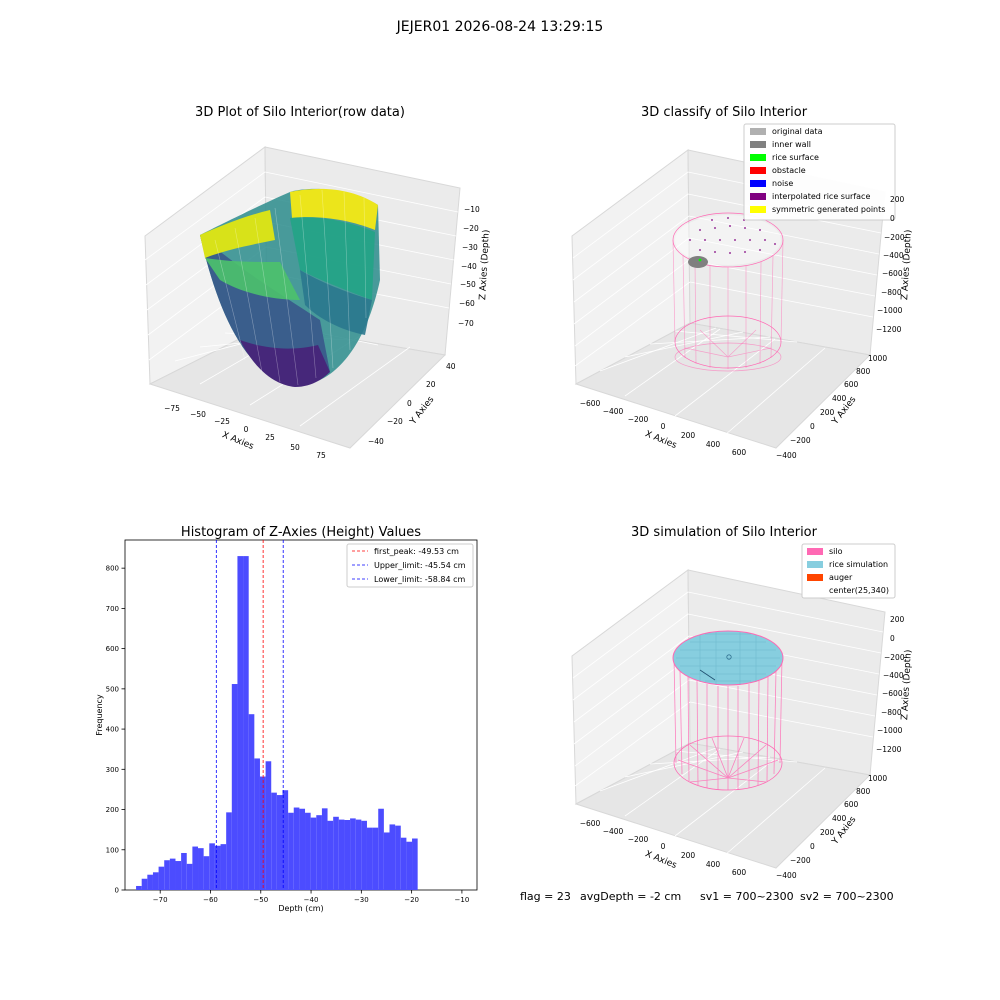  I want to click on sim-ztick: −800, so click(891, 712).